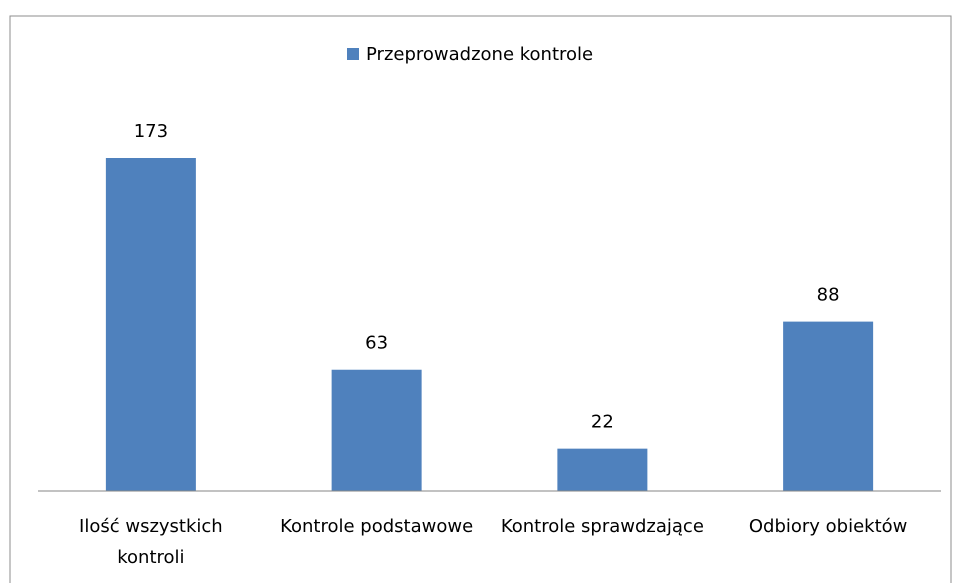  What do you see at coordinates (602, 422) in the screenshot?
I see `data-label: 22` at bounding box center [602, 422].